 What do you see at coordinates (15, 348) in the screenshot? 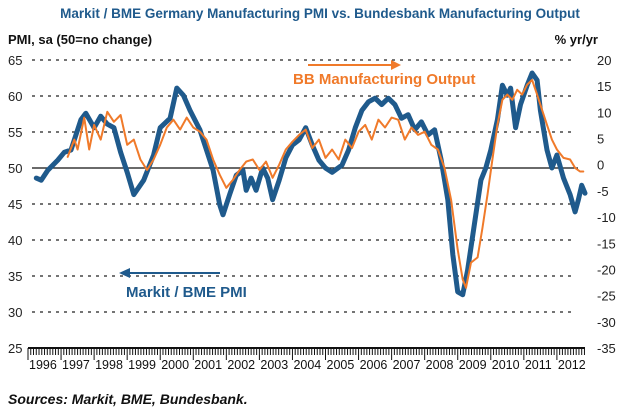
I see `left-tick-label: 25` at bounding box center [15, 348].